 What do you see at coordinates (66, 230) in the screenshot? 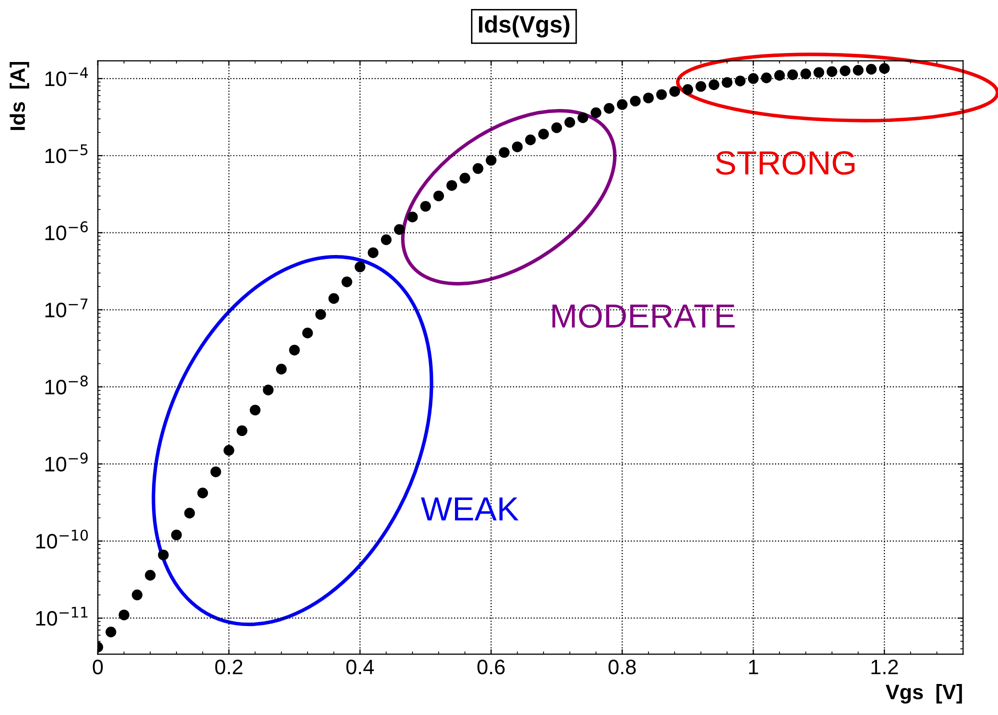
I see `y-tick-label: 10$^{−6}$` at bounding box center [66, 230].